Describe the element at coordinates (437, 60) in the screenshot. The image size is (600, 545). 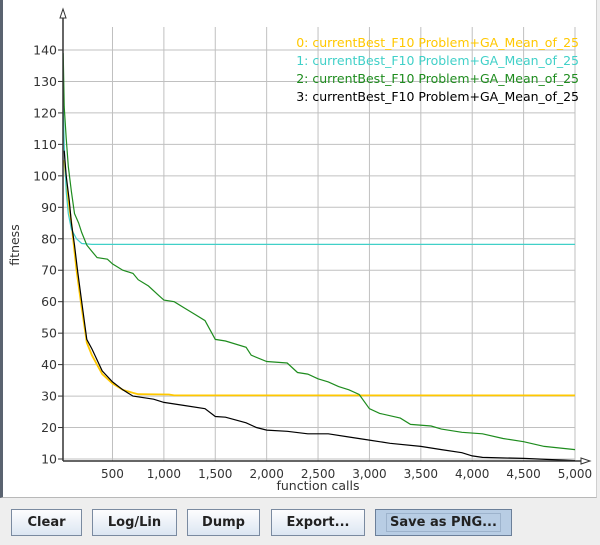
I see `legend-entry: 1: currentBest_F10 Problem+GA_Mean_of_25` at that location.